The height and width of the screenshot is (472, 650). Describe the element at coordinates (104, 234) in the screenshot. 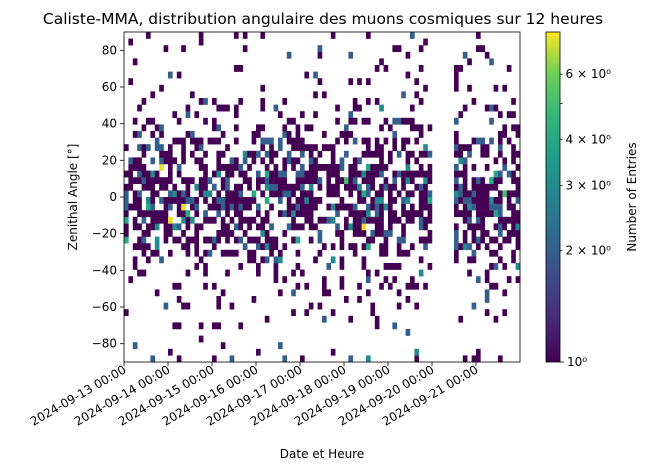

I see `y-tick-label: −20` at that location.